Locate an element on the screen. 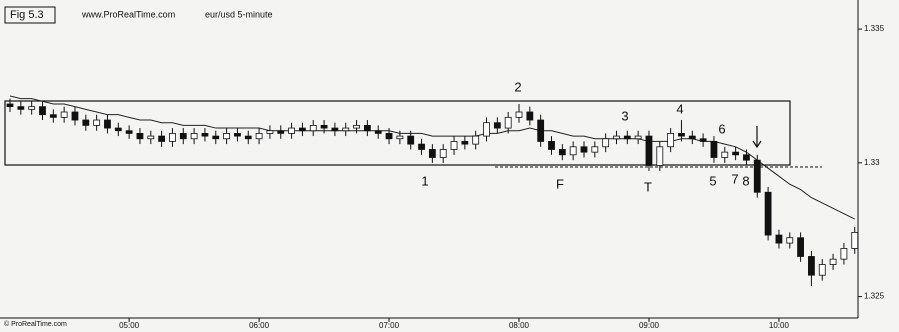 This screenshot has width=899, height=332. annotation: 5 is located at coordinates (712, 180).